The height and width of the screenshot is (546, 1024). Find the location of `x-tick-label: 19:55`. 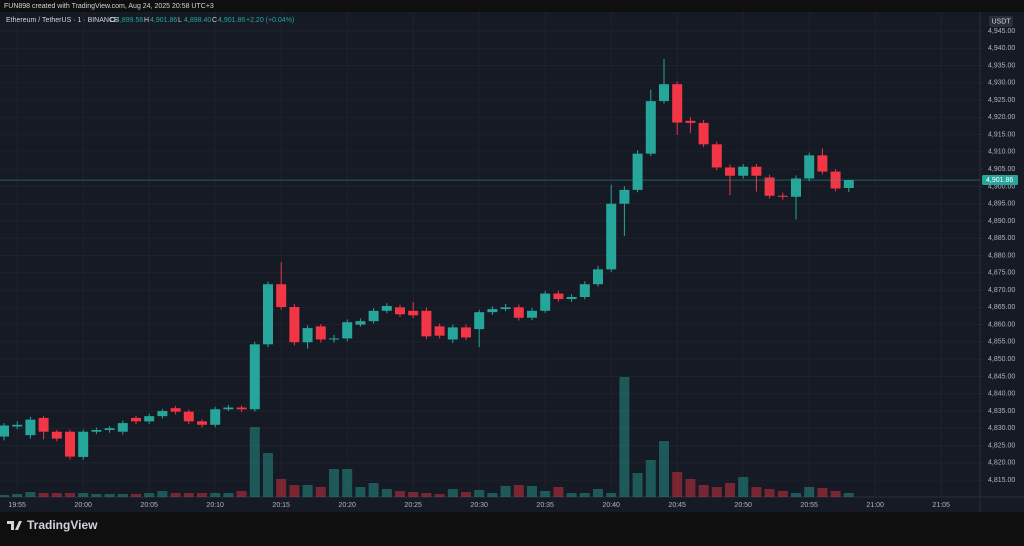

x-tick-label: 19:55 is located at coordinates (17, 505).